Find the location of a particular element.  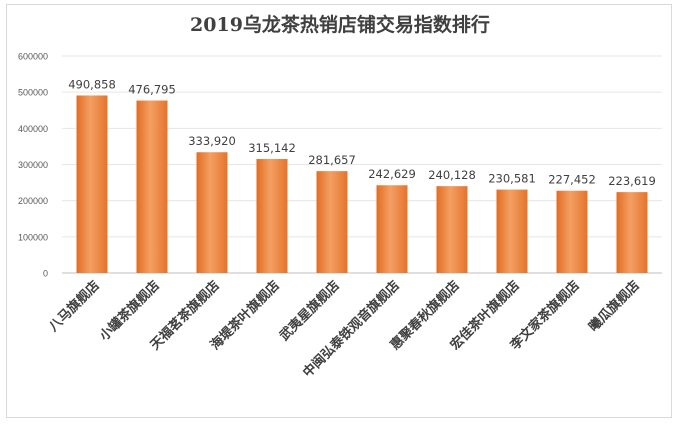

x-tick-label: 中闽弘泰铁观音旗舰店 is located at coordinates (351, 329).